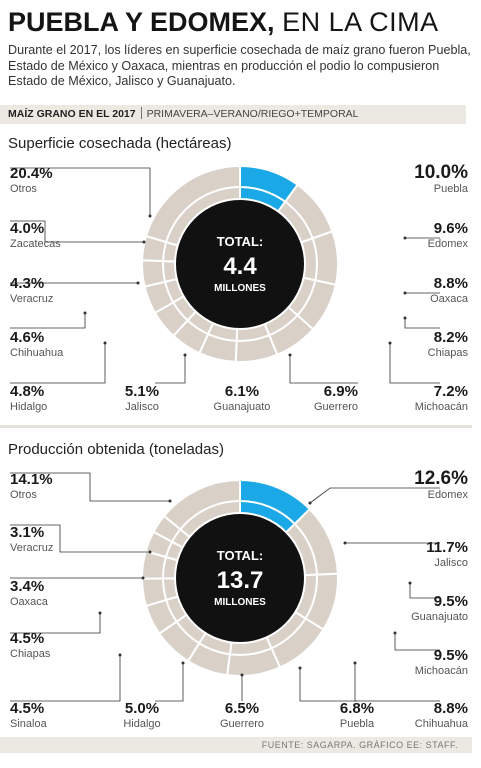 Image resolution: width=481 pixels, height=768 pixels. Describe the element at coordinates (451, 337) in the screenshot. I see `slice-value-label: 8.2%` at that location.